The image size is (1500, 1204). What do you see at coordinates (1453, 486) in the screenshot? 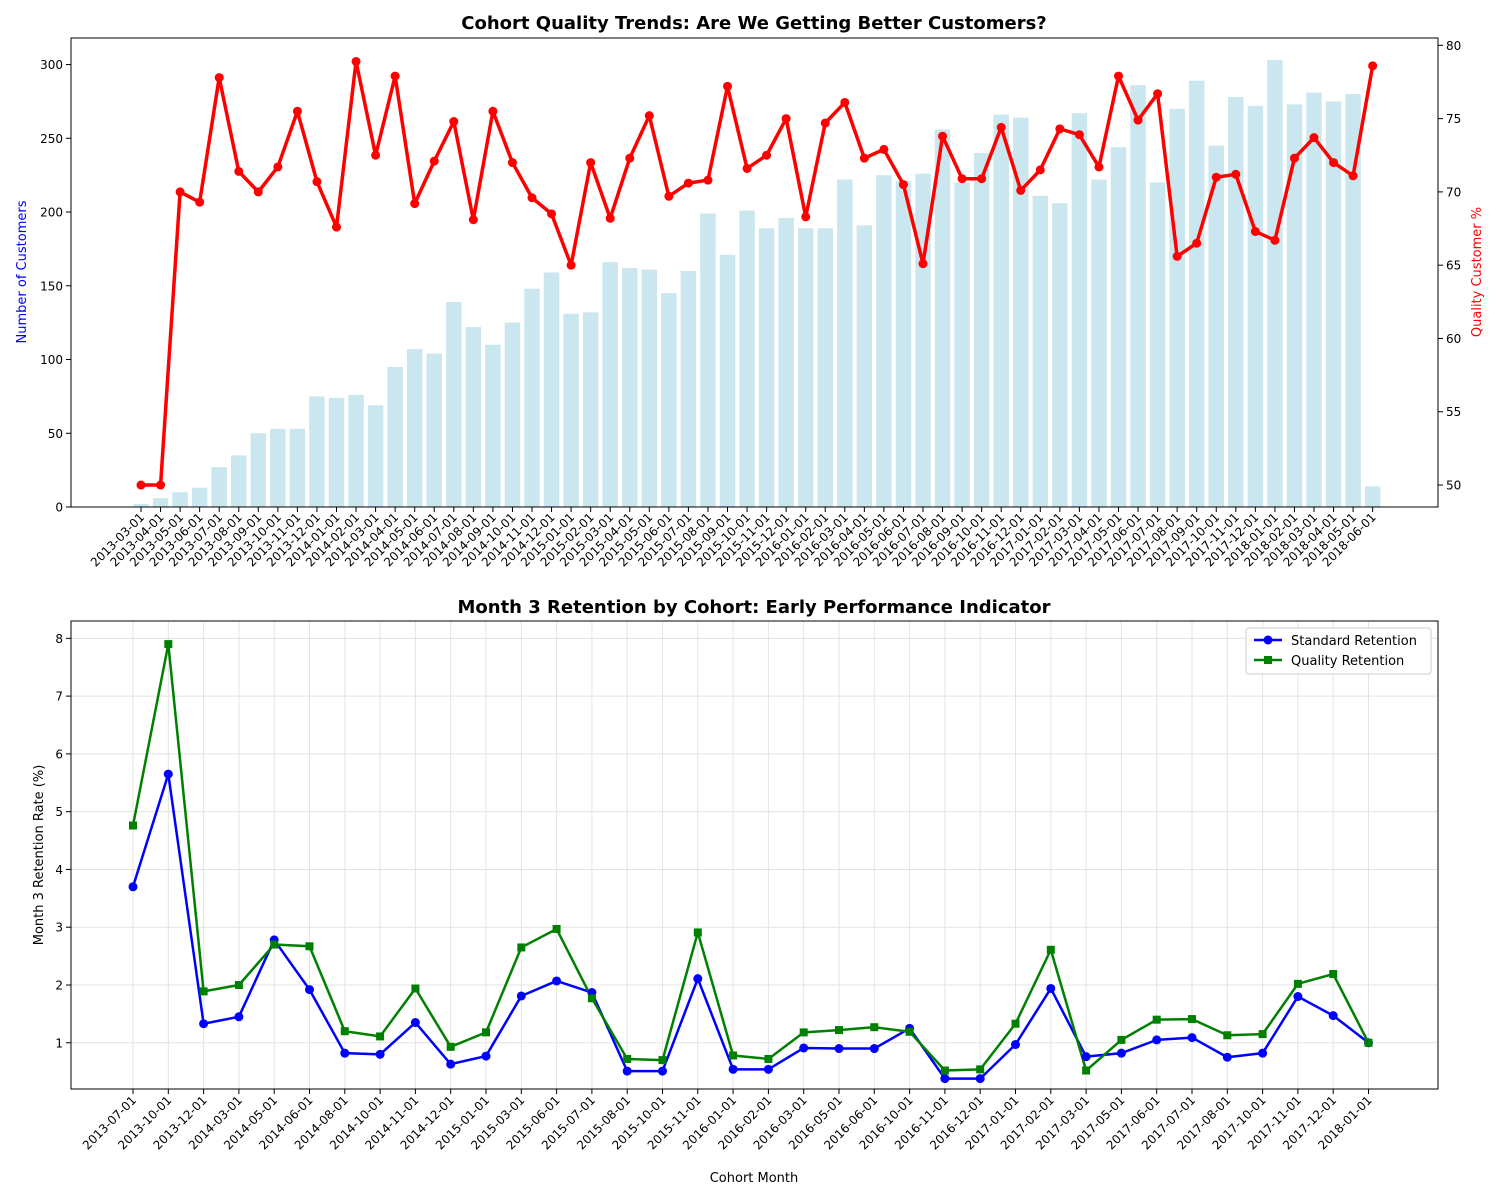
I see `y2-tick-label: 50` at bounding box center [1453, 486].